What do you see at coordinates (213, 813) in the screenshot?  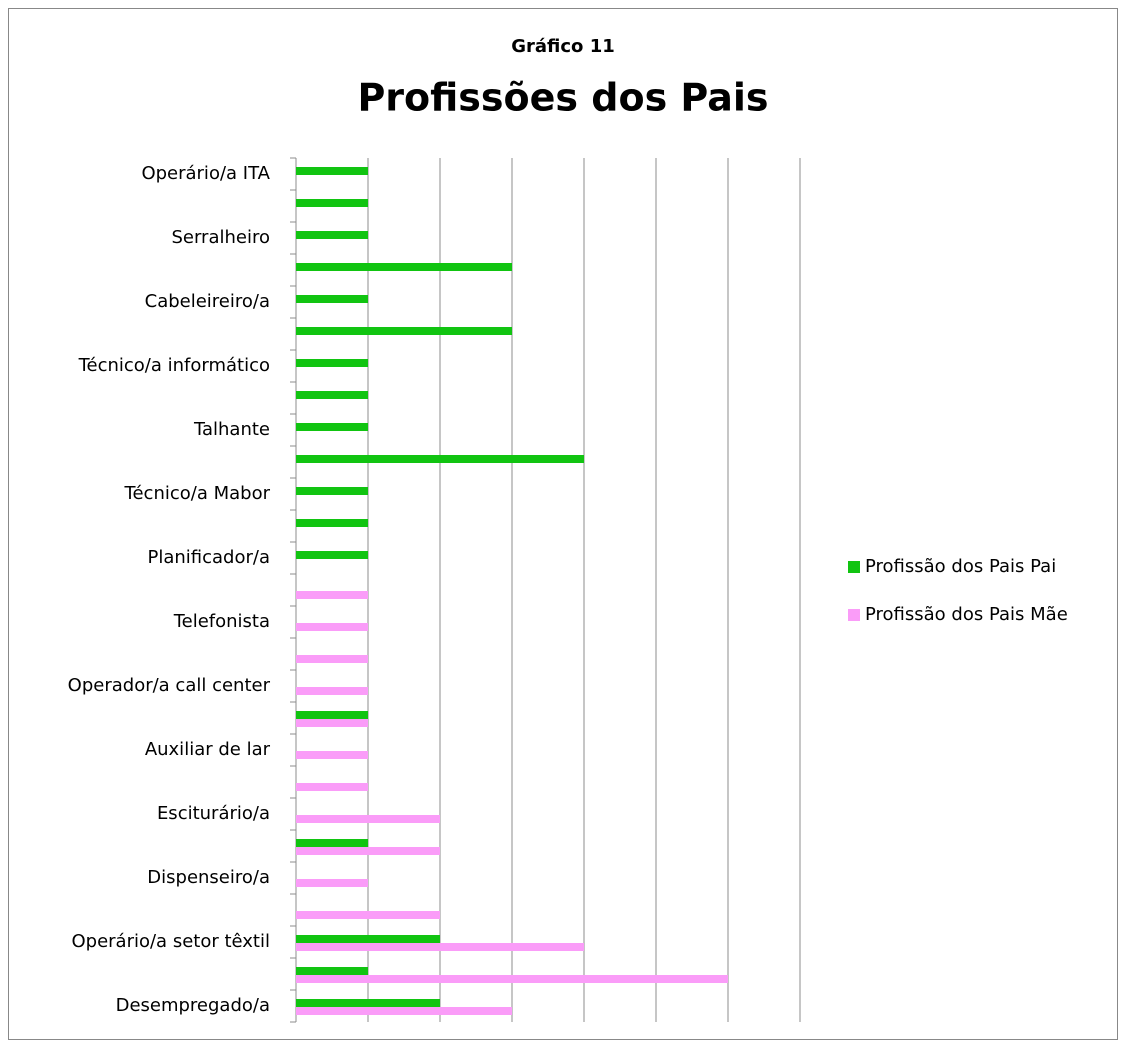 I see `y-tick-label: Esciturário/a` at bounding box center [213, 813].